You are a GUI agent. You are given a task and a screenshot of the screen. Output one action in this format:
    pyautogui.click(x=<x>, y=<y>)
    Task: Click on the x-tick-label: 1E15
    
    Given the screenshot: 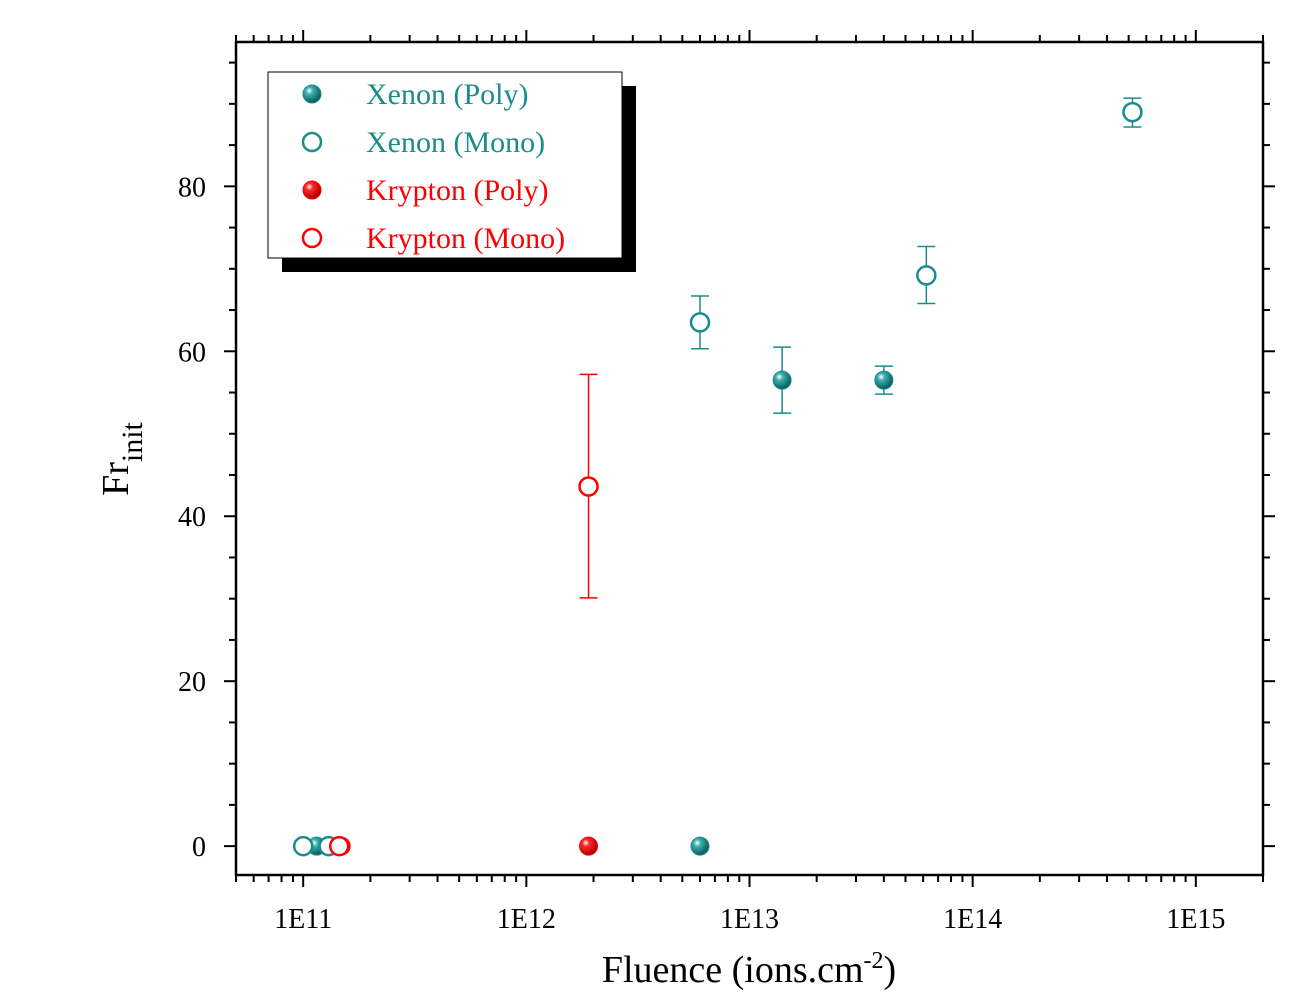 What is the action you would take?
    pyautogui.click(x=1195, y=919)
    